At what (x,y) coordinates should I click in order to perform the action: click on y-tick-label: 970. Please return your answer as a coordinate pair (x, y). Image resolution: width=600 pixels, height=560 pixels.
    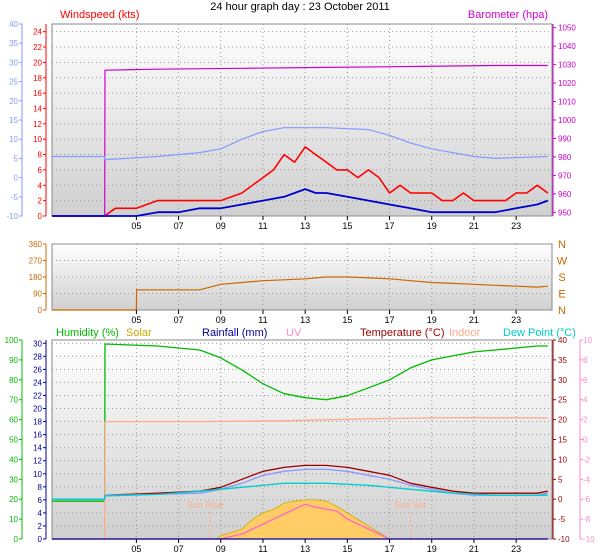
    Looking at the image, I should click on (565, 175).